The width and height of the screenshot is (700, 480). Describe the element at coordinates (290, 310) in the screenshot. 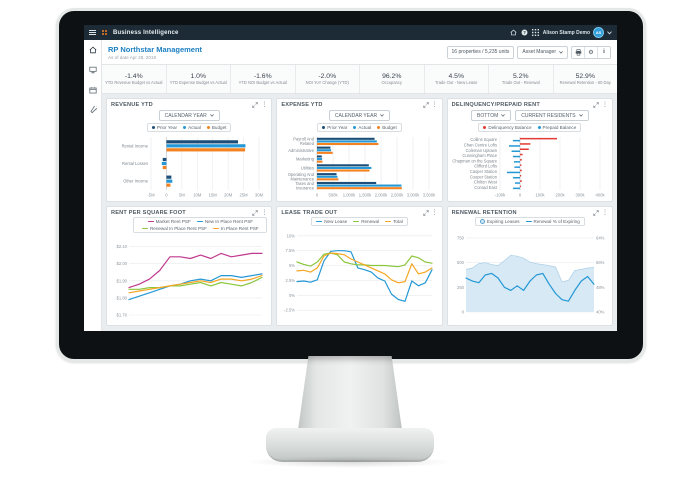

I see `svg-text: -2.5%` at that location.